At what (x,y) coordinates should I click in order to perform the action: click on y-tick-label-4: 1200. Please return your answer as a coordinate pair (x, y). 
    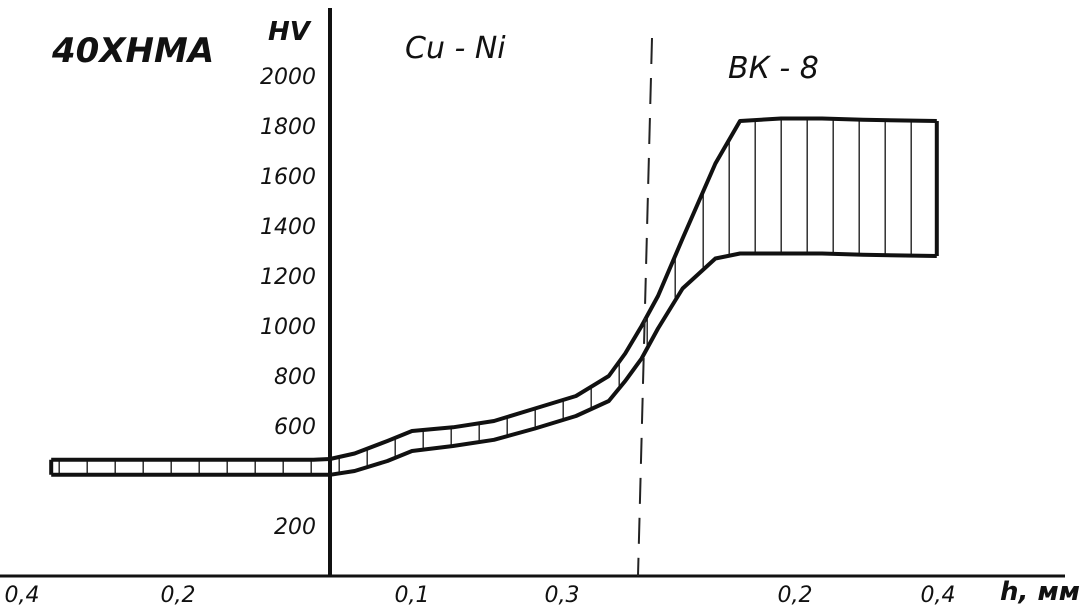
    Looking at the image, I should click on (288, 277).